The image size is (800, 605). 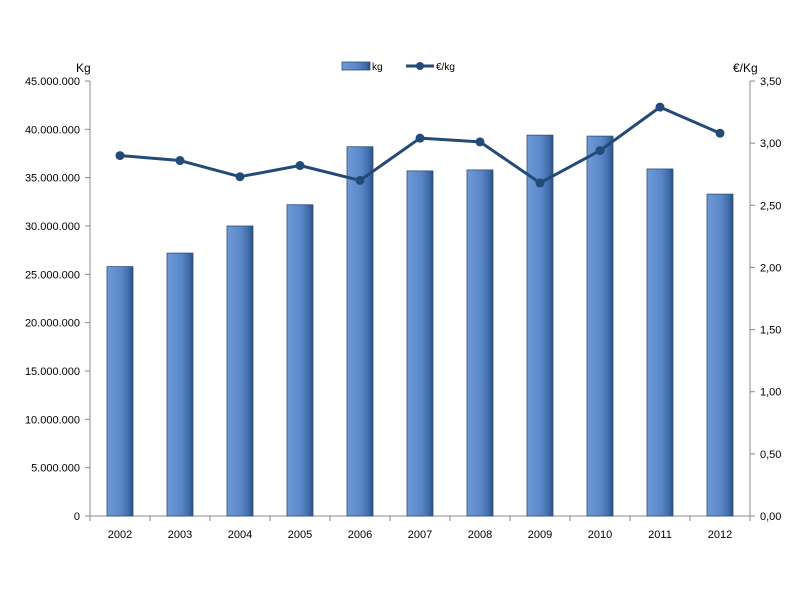 What do you see at coordinates (240, 535) in the screenshot?
I see `x-tick-label: 2004` at bounding box center [240, 535].